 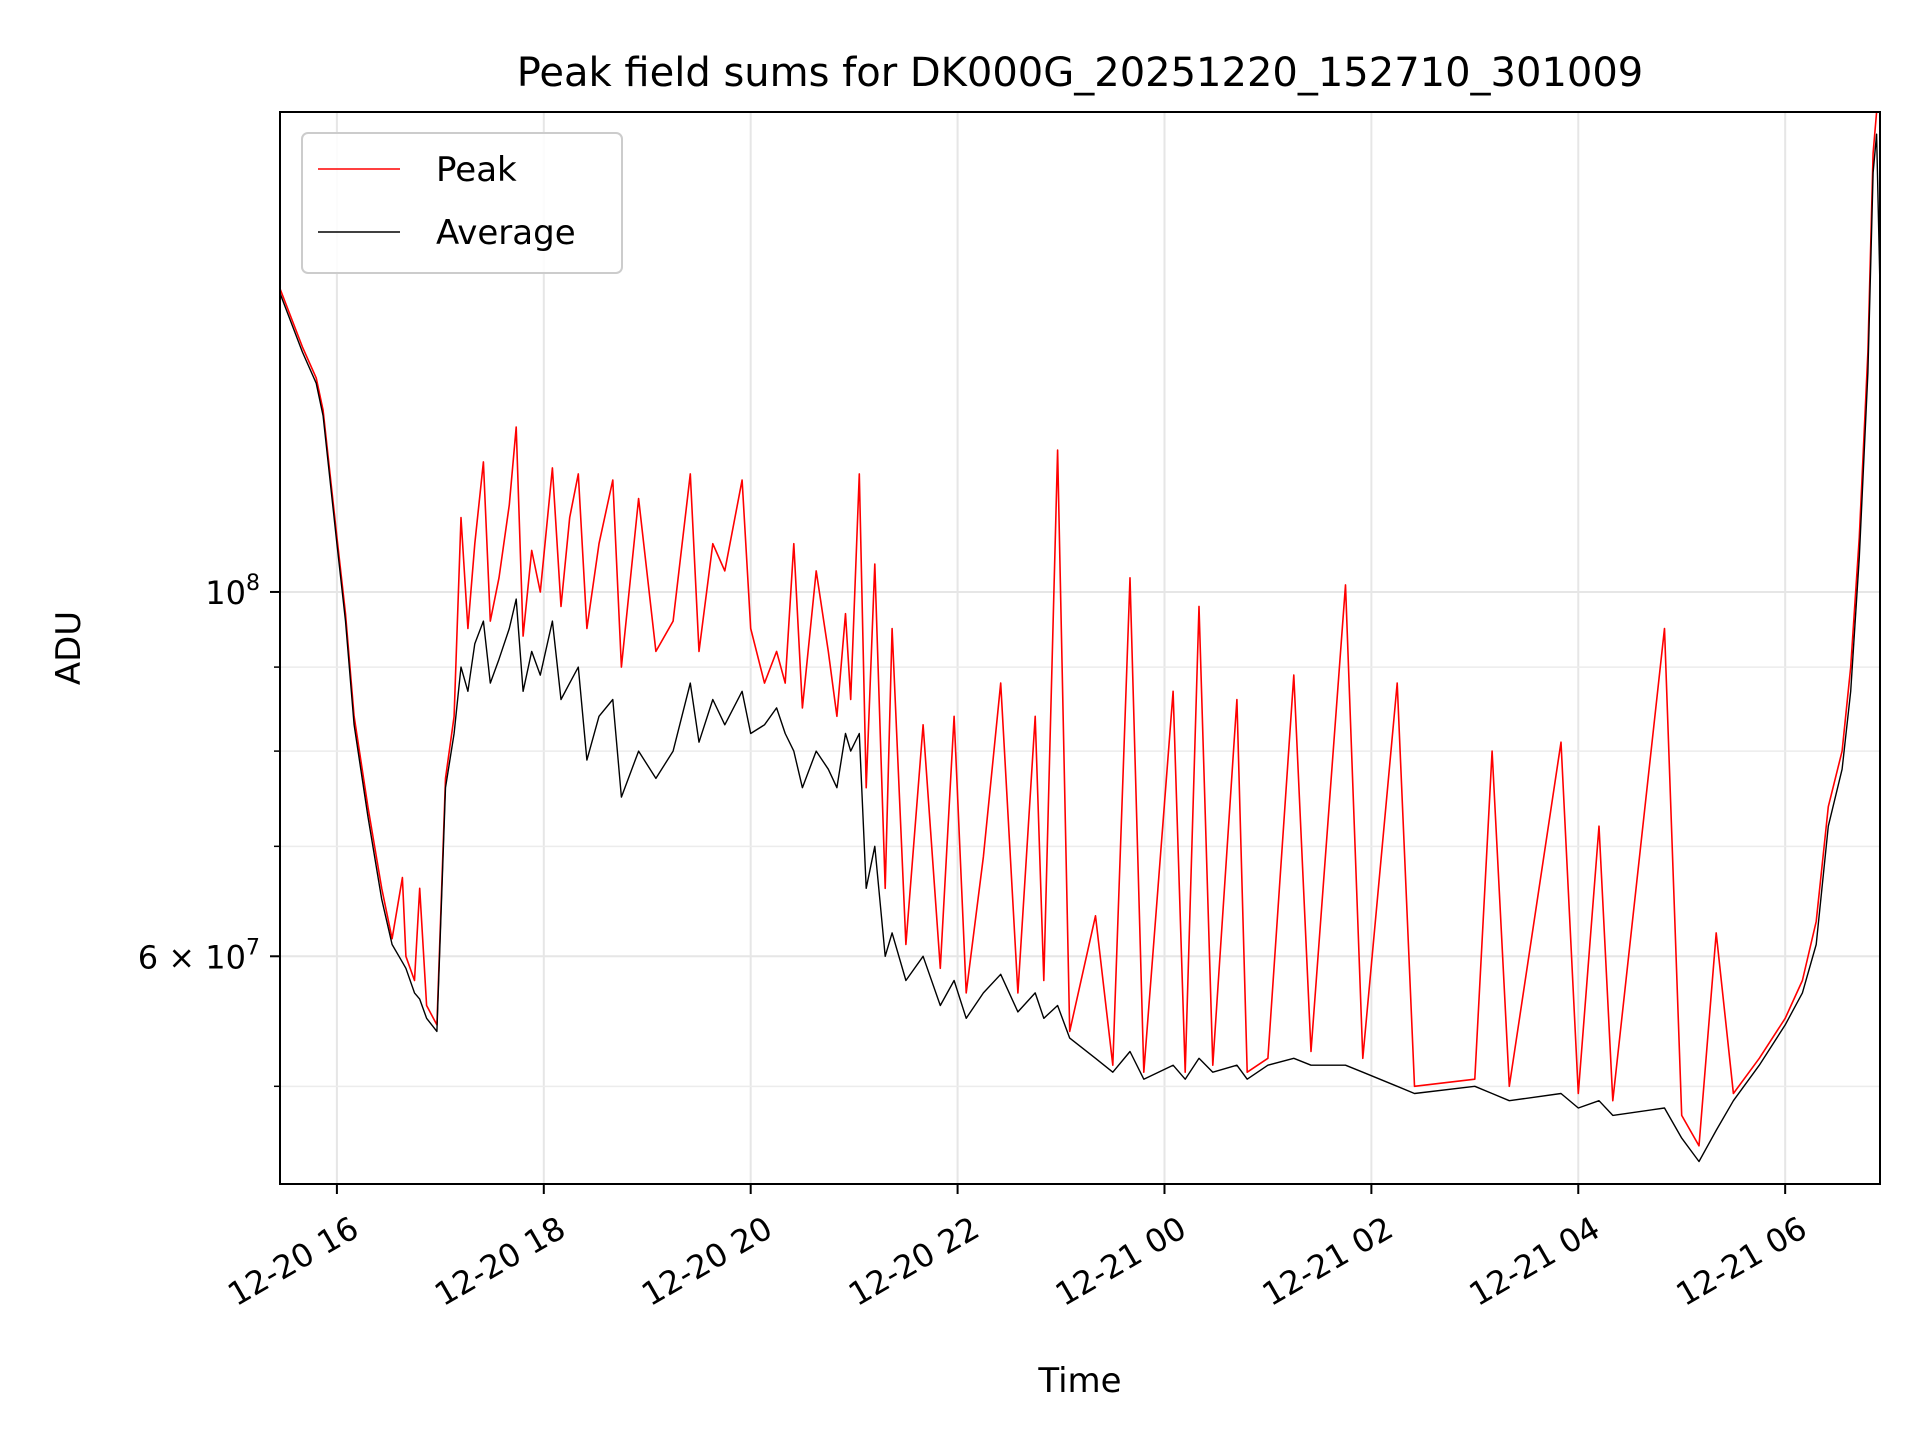 What do you see at coordinates (69, 648) in the screenshot?
I see `y-axis-label: ADU` at bounding box center [69, 648].